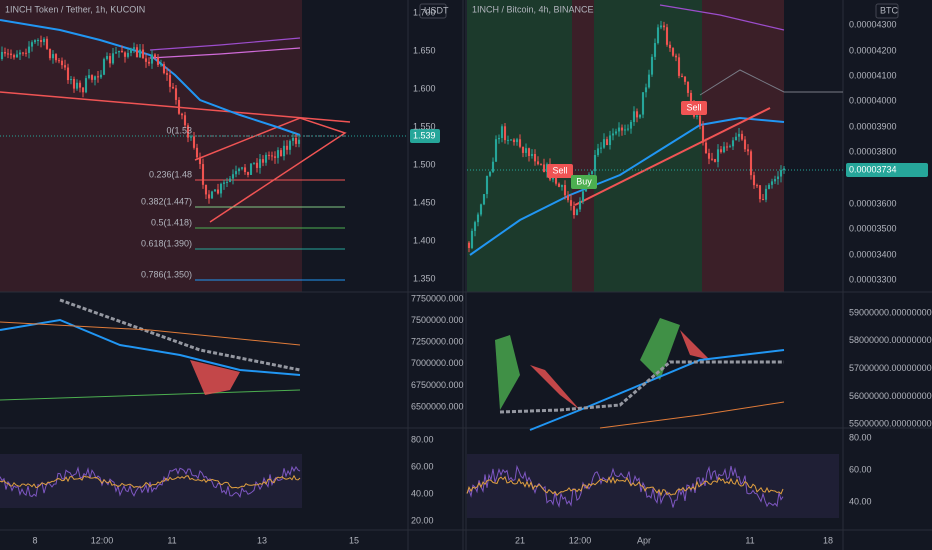  What do you see at coordinates (424, 164) in the screenshot?
I see `price-label: 1.500` at bounding box center [424, 164].